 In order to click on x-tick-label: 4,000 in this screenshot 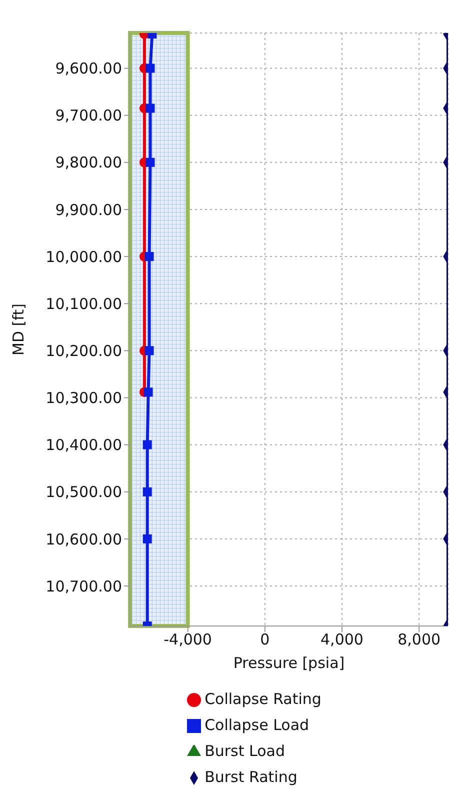, I will do `click(342, 639)`.